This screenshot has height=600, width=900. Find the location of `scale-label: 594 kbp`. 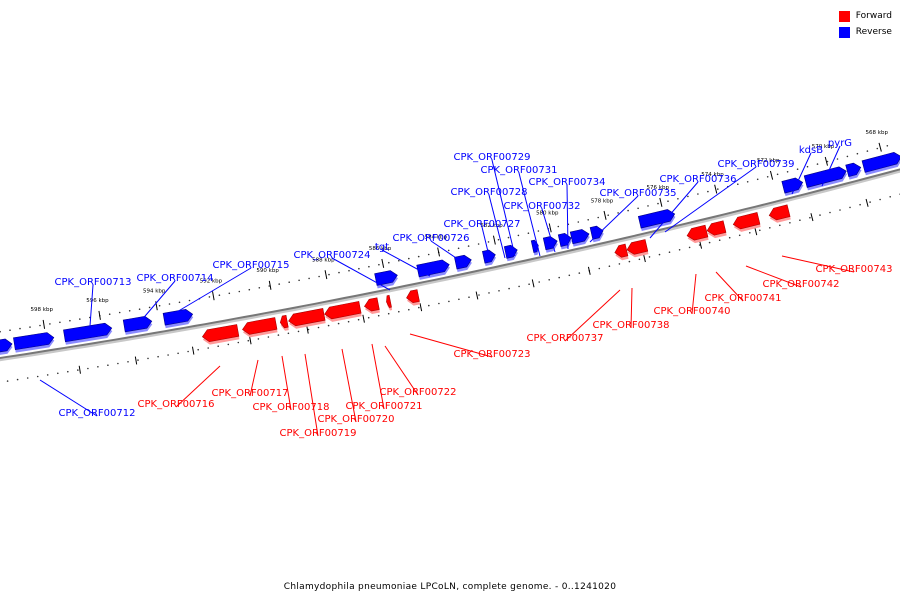

scale-label: 594 kbp is located at coordinates (154, 291).